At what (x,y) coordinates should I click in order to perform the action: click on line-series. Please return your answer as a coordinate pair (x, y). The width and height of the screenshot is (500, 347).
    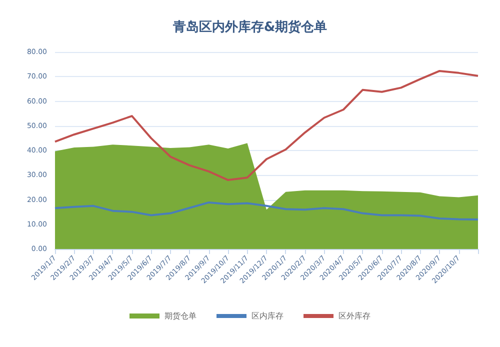
    Looking at the image, I should click on (266, 210).